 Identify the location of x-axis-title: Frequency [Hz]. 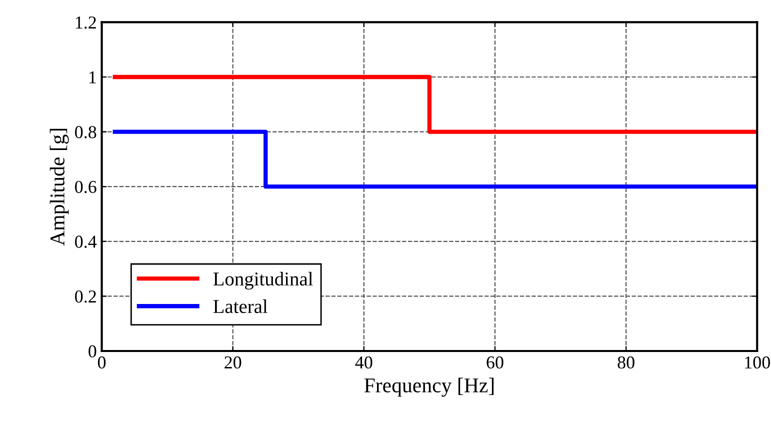
(429, 387).